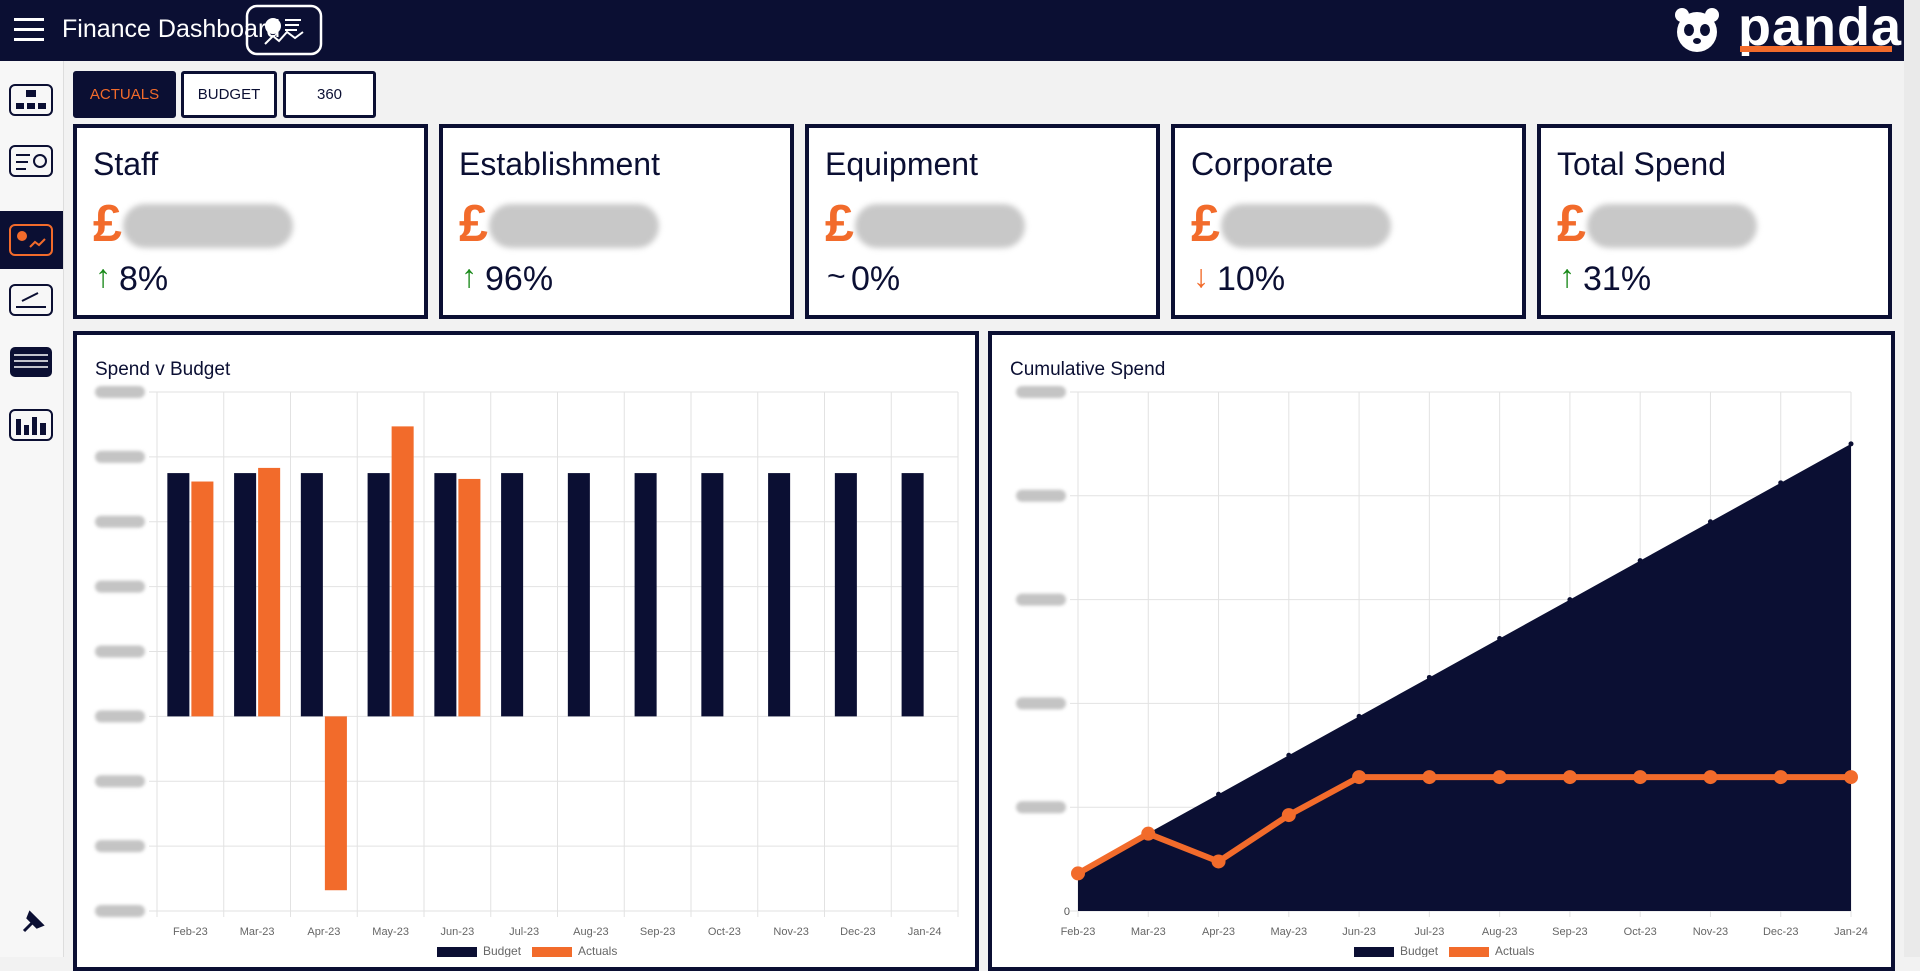 The image size is (1920, 971). What do you see at coordinates (31, 300) in the screenshot?
I see `nav-gauge` at bounding box center [31, 300].